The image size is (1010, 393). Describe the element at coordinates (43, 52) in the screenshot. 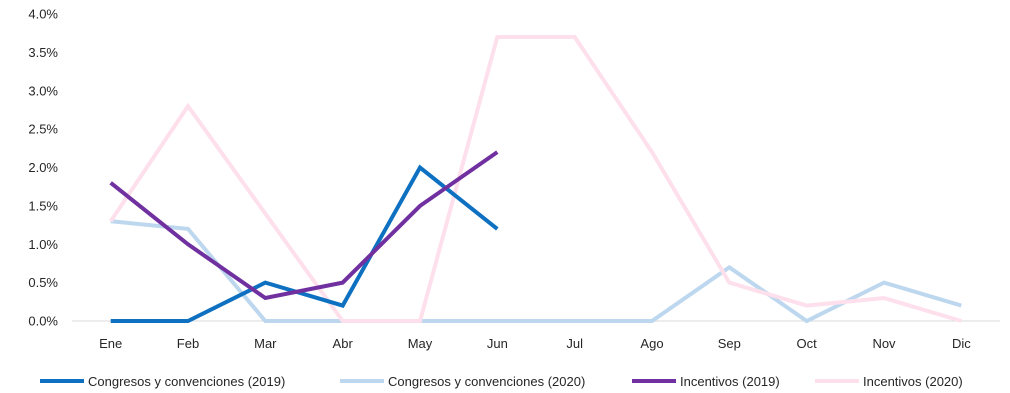

I see `y-tick-label: 3.5%` at that location.